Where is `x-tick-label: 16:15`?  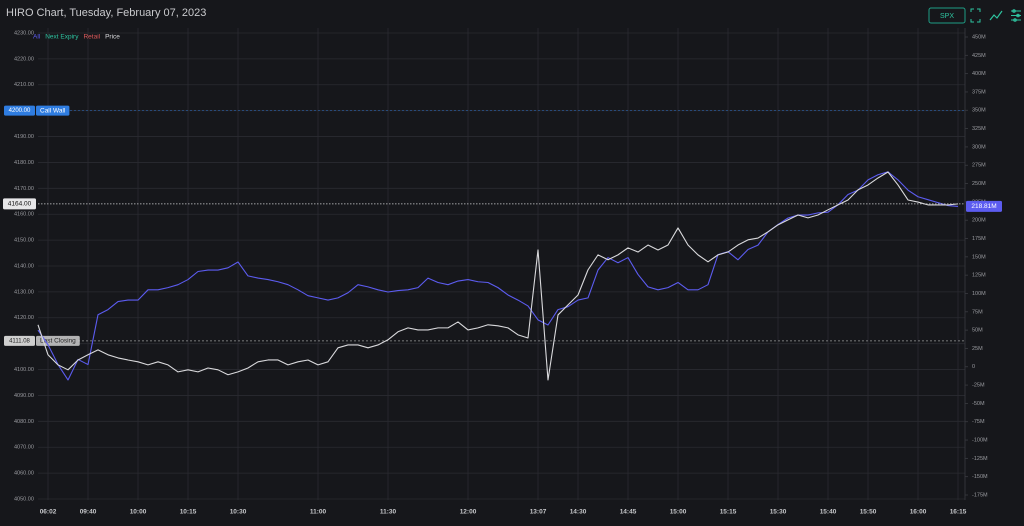 x-tick-label: 16:15 is located at coordinates (958, 512).